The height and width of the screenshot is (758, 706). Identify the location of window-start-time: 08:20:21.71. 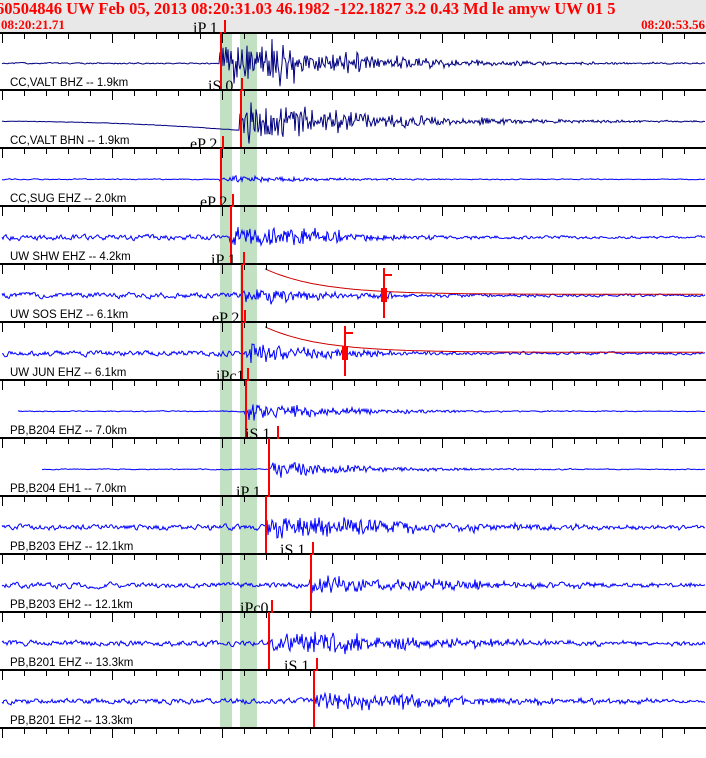
(33, 24).